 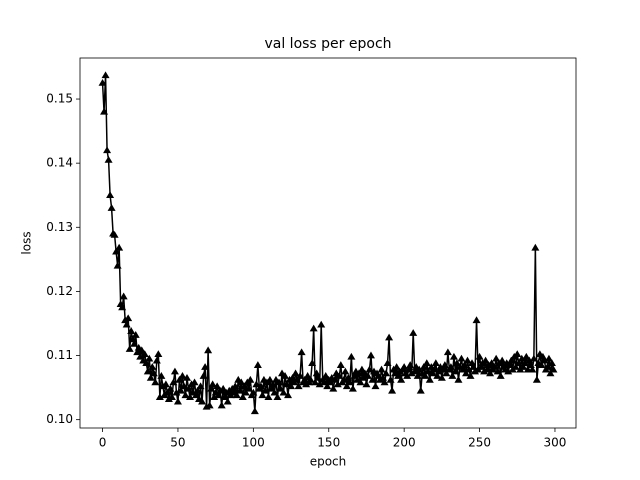 What do you see at coordinates (59, 99) in the screenshot?
I see `y-tick-label: 0.15` at bounding box center [59, 99].